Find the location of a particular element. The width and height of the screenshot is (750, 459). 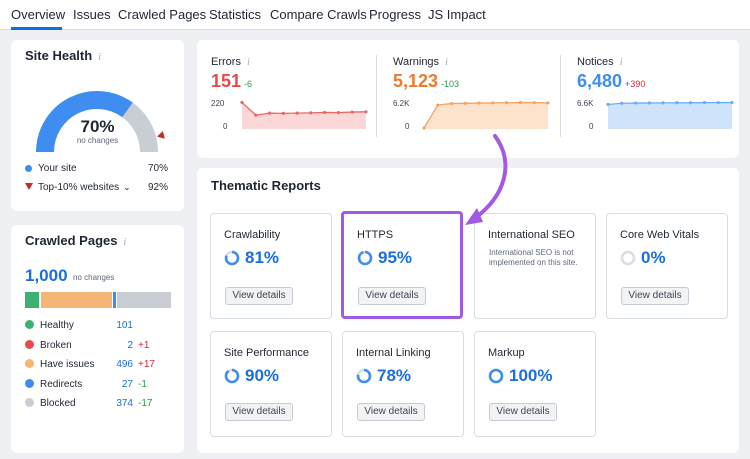

report-tile-core-web-vitals: Core Web Vitals 0% View details is located at coordinates (667, 266).